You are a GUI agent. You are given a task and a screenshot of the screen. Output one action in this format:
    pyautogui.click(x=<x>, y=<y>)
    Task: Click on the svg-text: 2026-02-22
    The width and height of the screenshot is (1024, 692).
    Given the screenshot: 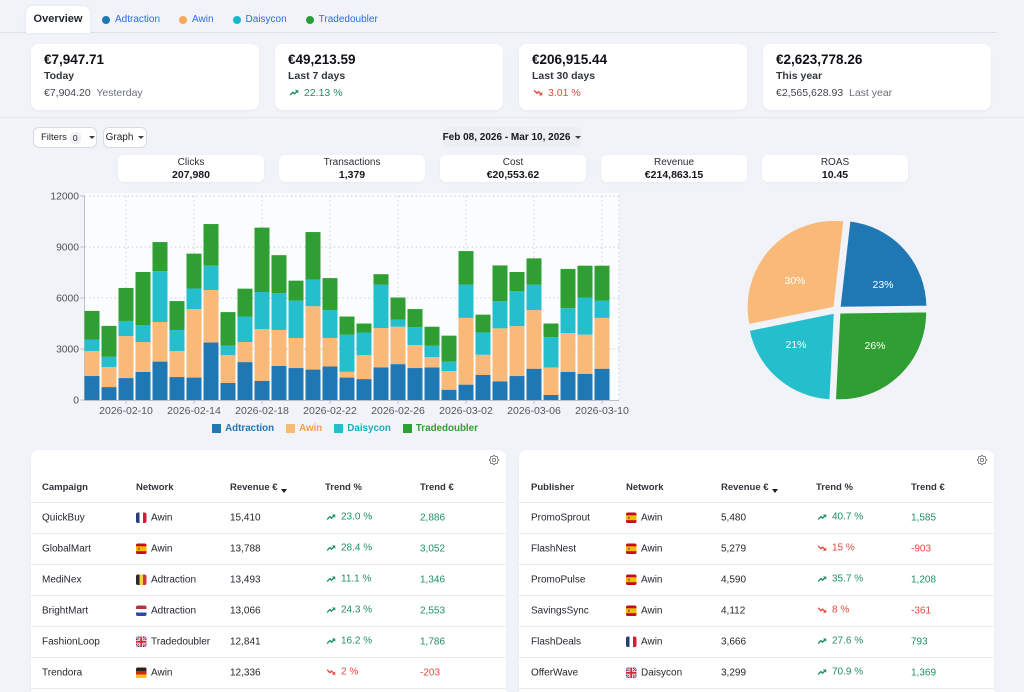 What is the action you would take?
    pyautogui.click(x=330, y=411)
    